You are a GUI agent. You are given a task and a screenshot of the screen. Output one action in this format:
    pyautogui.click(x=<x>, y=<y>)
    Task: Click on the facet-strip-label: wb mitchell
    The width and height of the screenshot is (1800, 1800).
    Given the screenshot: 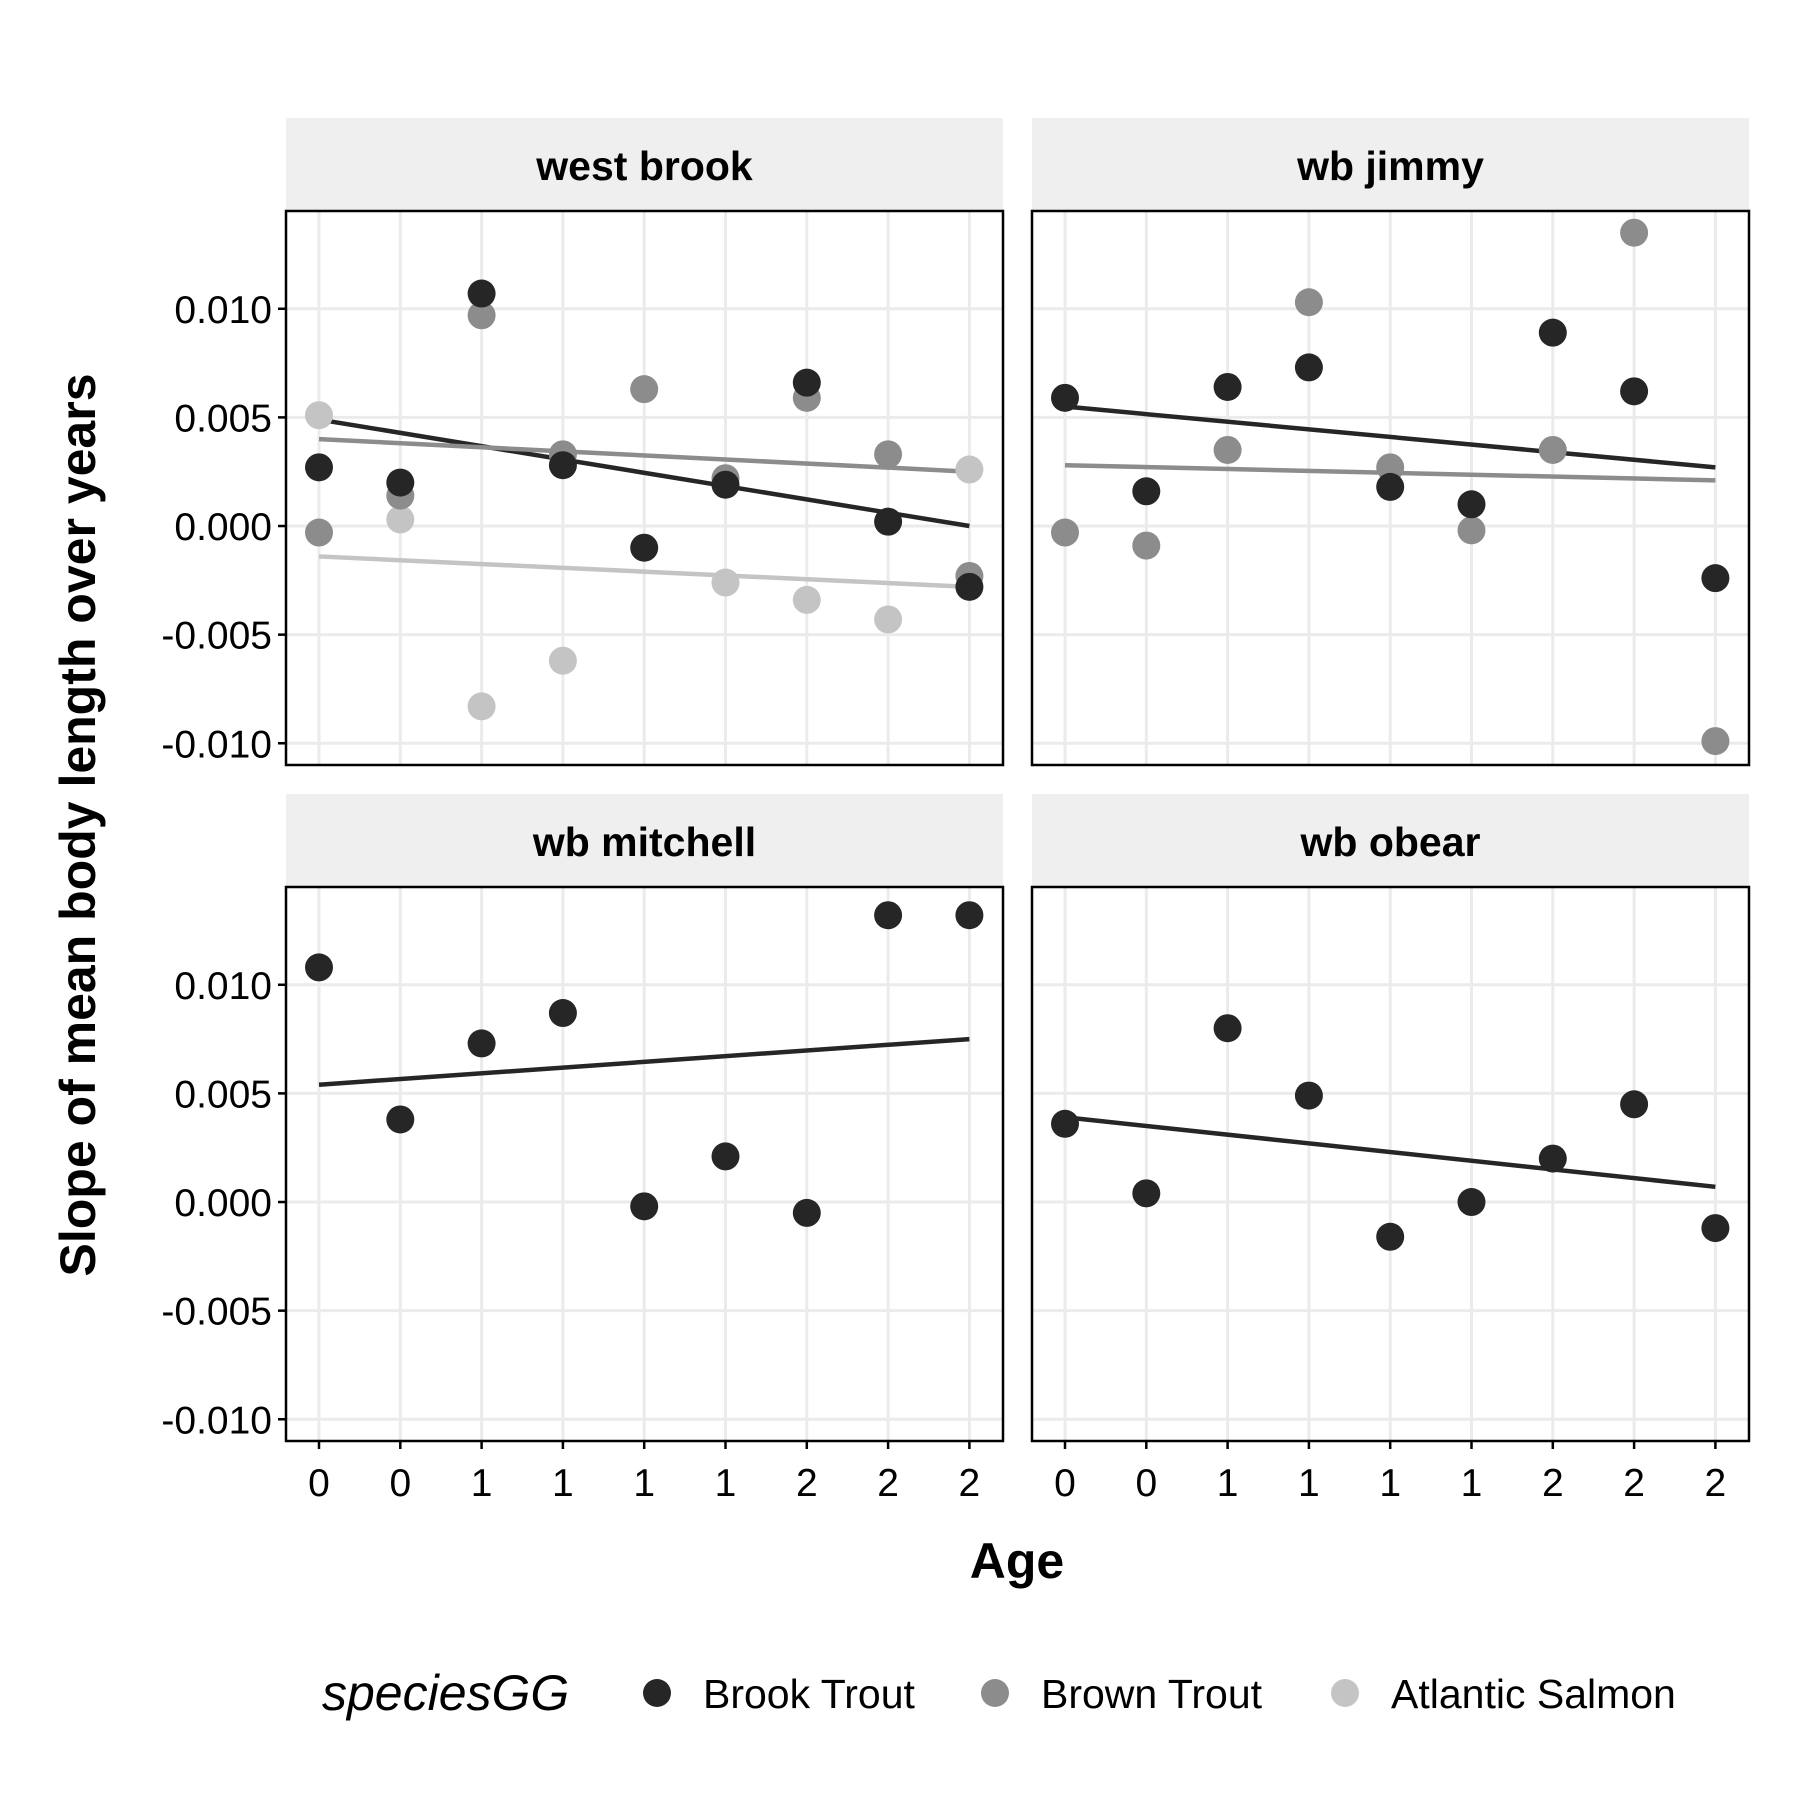 What is the action you would take?
    pyautogui.click(x=644, y=842)
    